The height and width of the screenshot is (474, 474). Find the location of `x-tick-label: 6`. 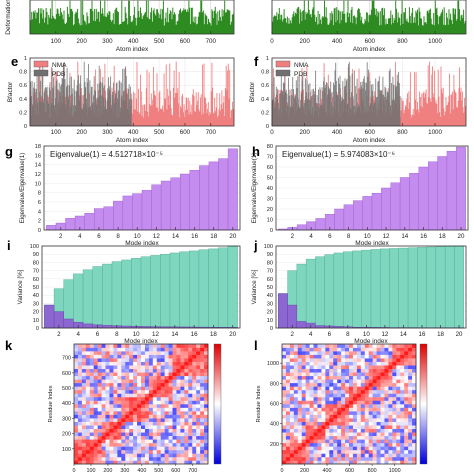

x-tick-label: 6 is located at coordinates (99, 236).